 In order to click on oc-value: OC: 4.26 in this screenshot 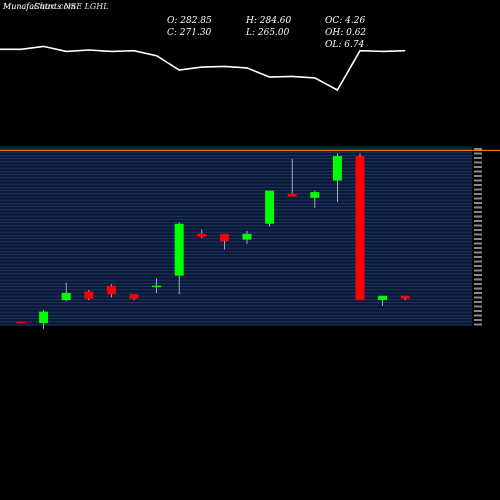, I will do `click(345, 21)`.